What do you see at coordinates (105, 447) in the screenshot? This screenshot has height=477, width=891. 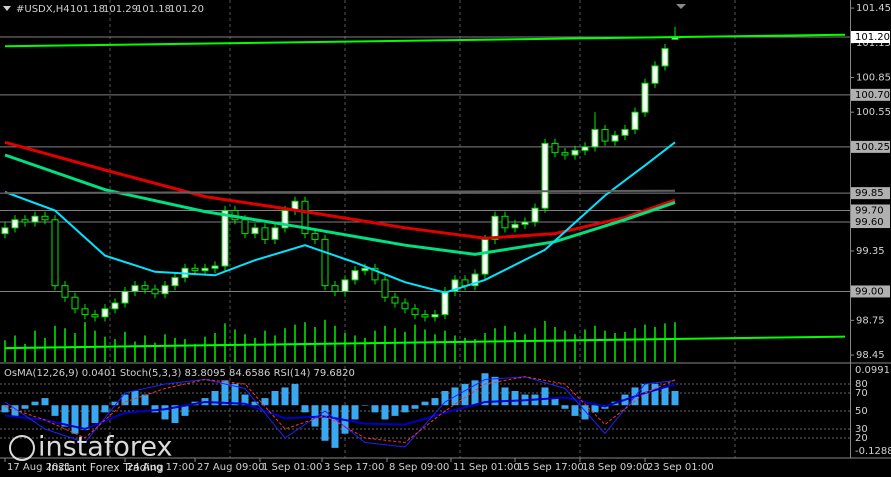 I see `watermark-brand: instaforex` at bounding box center [105, 447].